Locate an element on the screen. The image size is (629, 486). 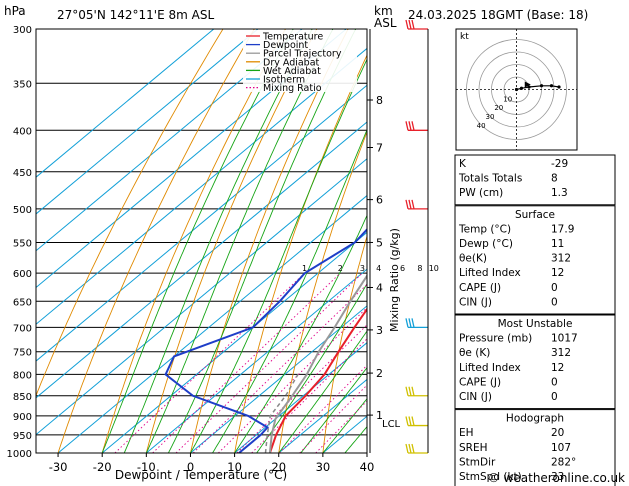
pressure-tick-label: 800 is located at coordinates (22, 375).